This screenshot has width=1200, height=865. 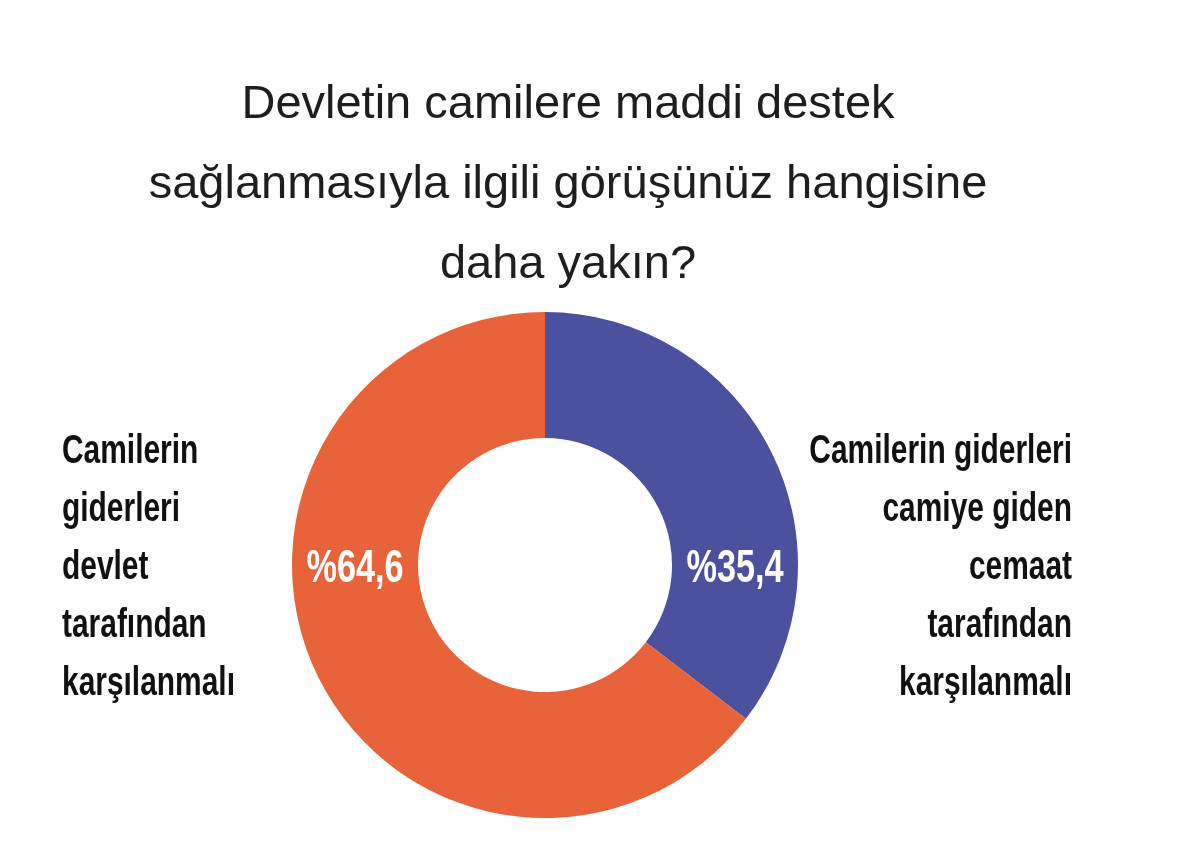 What do you see at coordinates (671, 515) in the screenshot?
I see `donut-slice` at bounding box center [671, 515].